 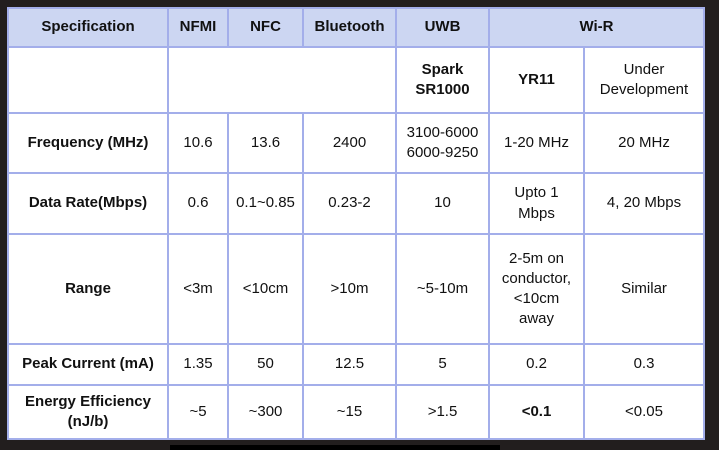 I want to click on cell-range-bluetooth: >10m, so click(x=349, y=289).